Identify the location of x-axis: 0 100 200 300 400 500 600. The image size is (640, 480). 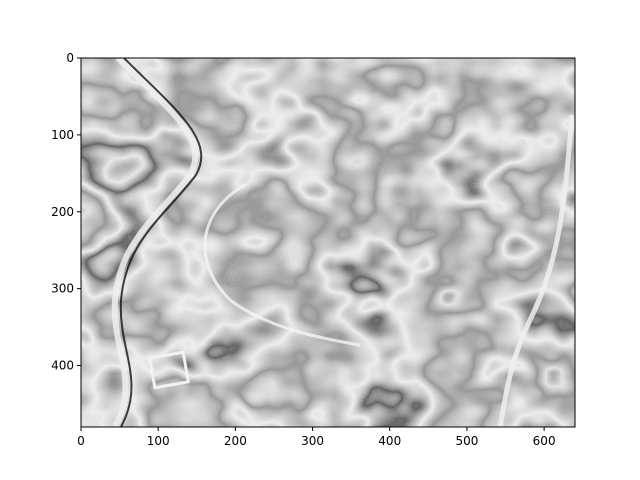
(316, 437).